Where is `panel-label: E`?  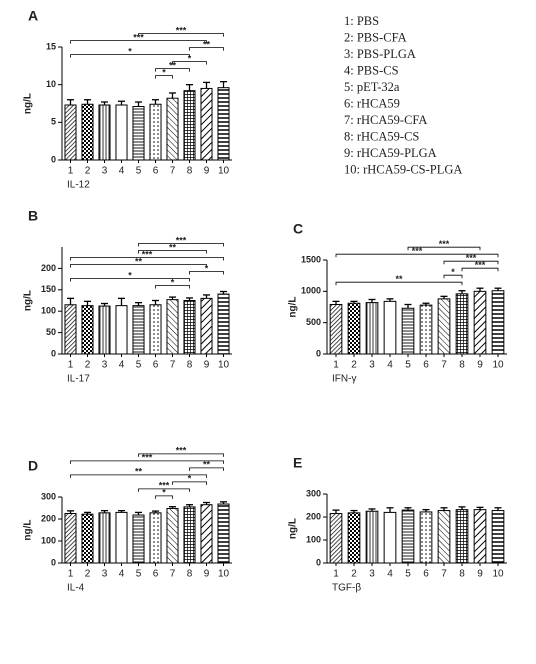 panel-label: E is located at coordinates (297, 463).